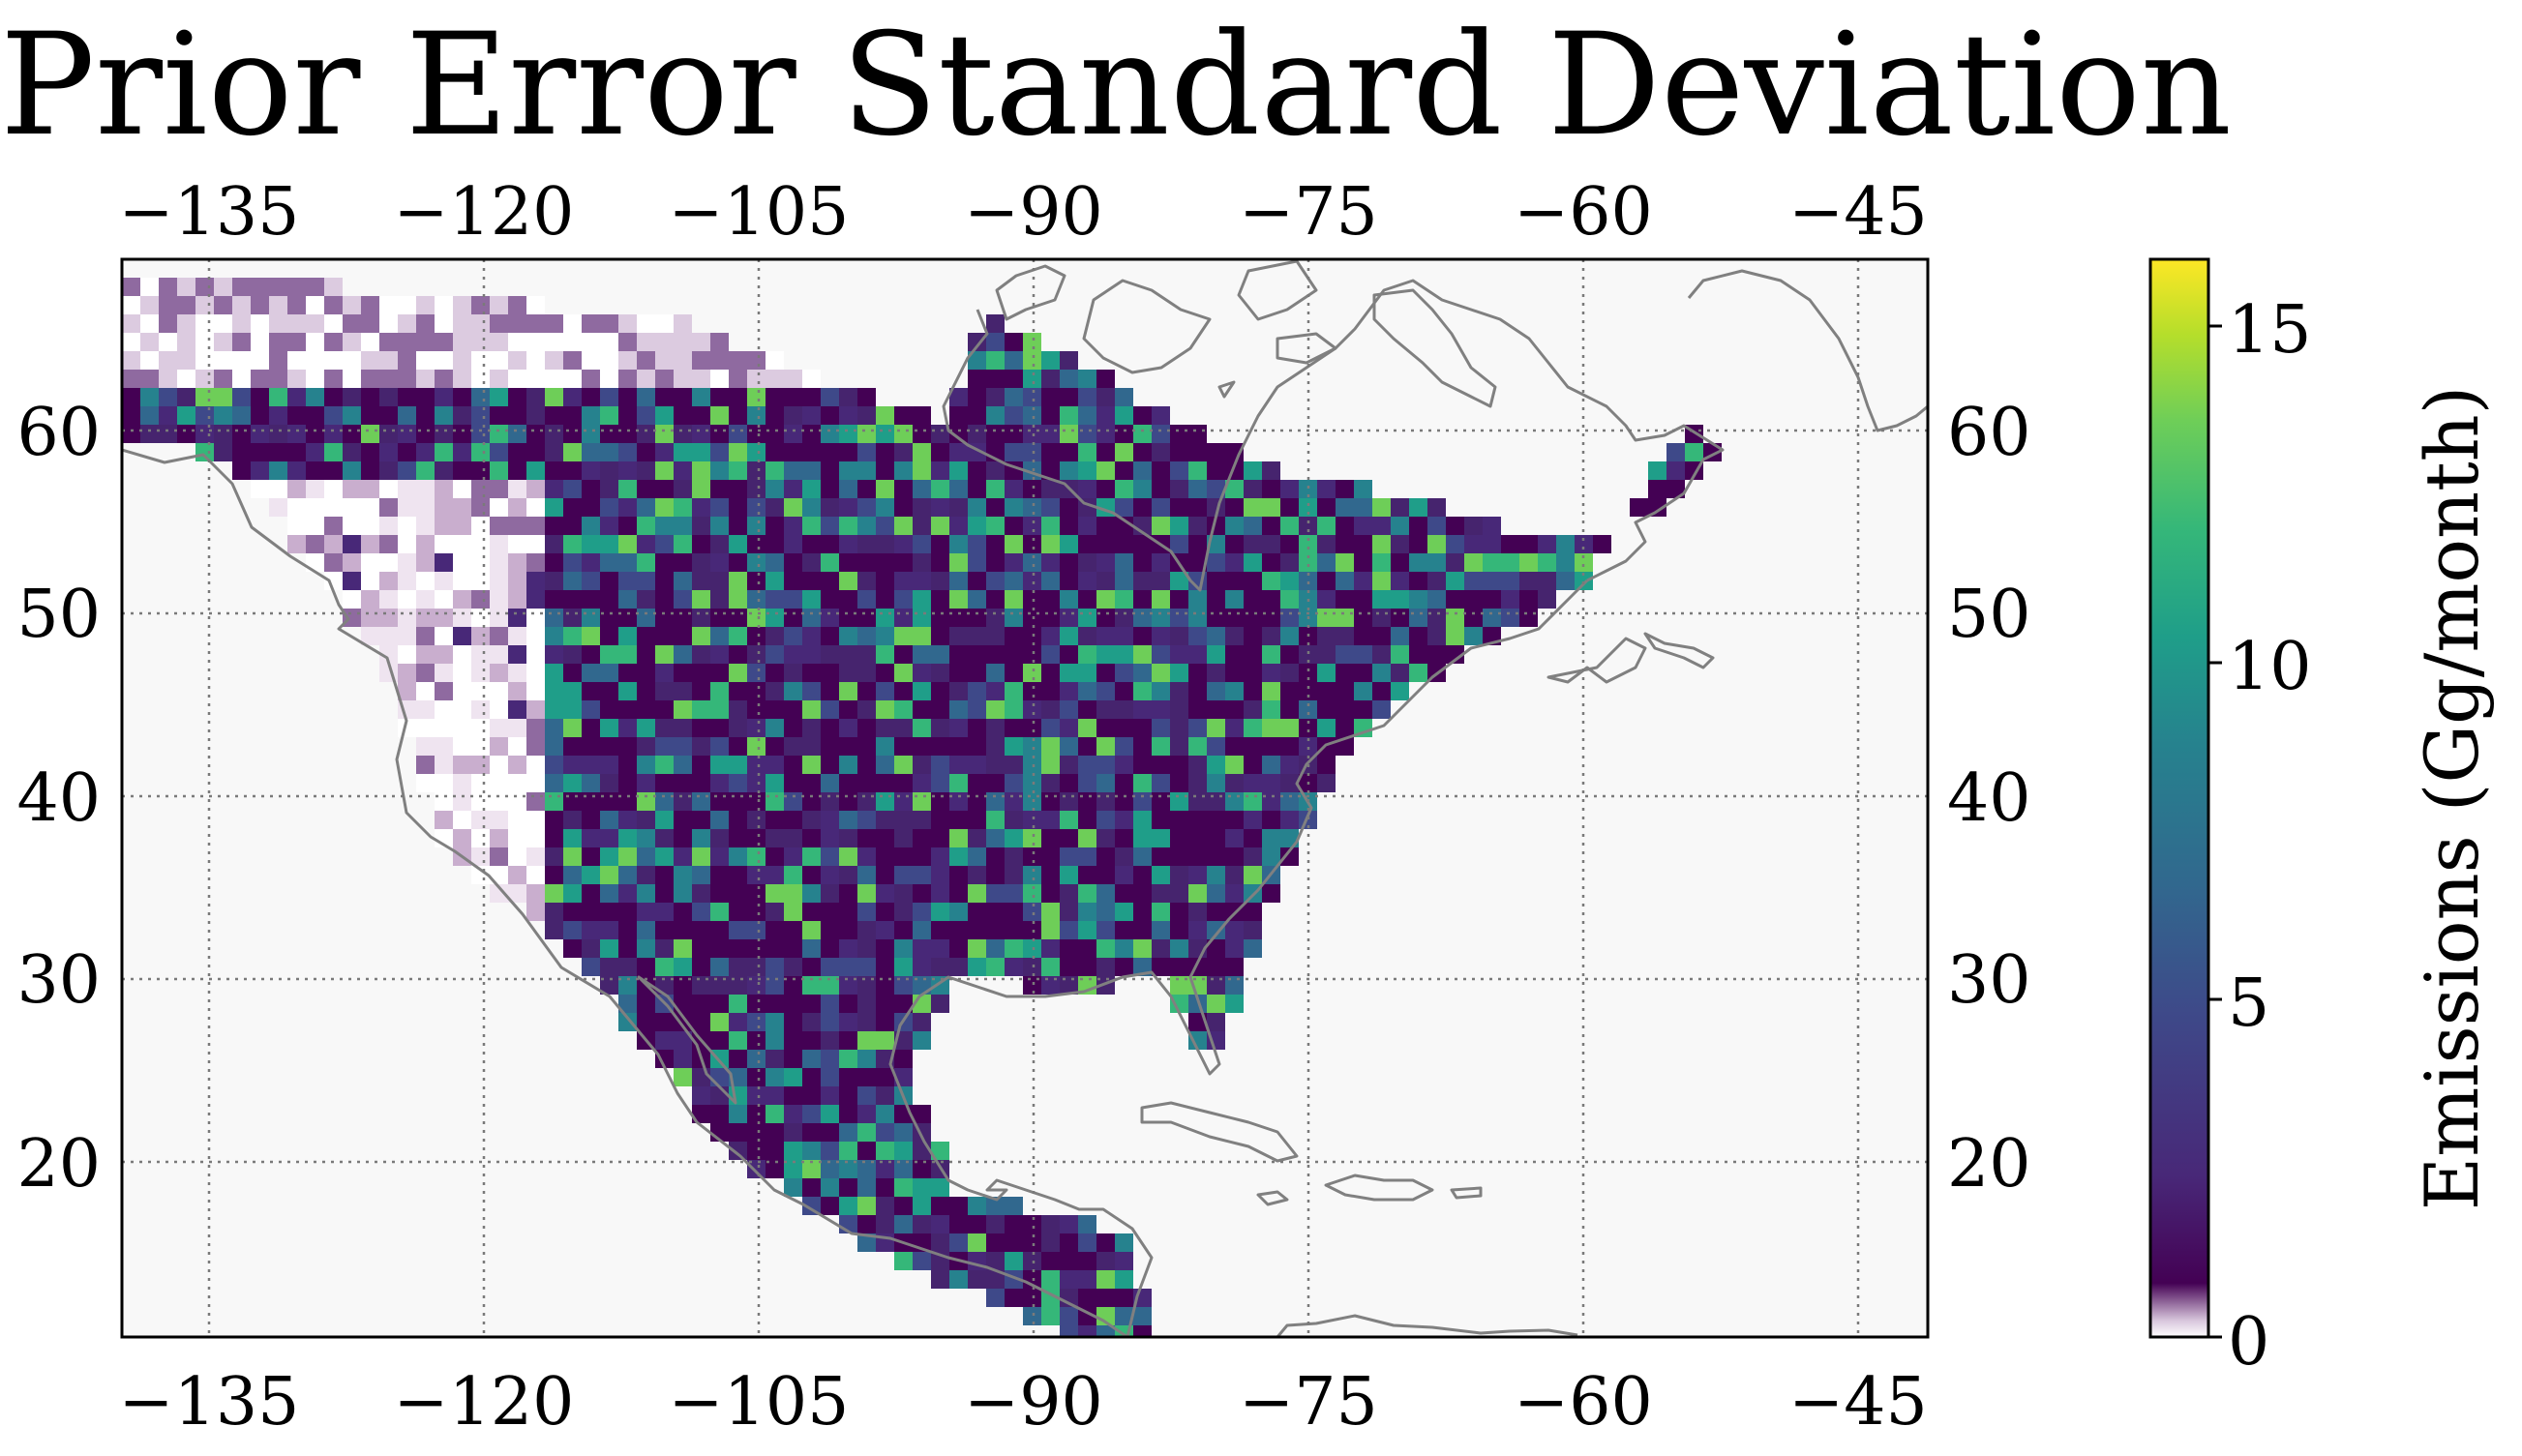 Image resolution: width=2522 pixels, height=1456 pixels. What do you see at coordinates (760, 1402) in the screenshot?
I see `lon-tick-bottom: −105` at bounding box center [760, 1402].